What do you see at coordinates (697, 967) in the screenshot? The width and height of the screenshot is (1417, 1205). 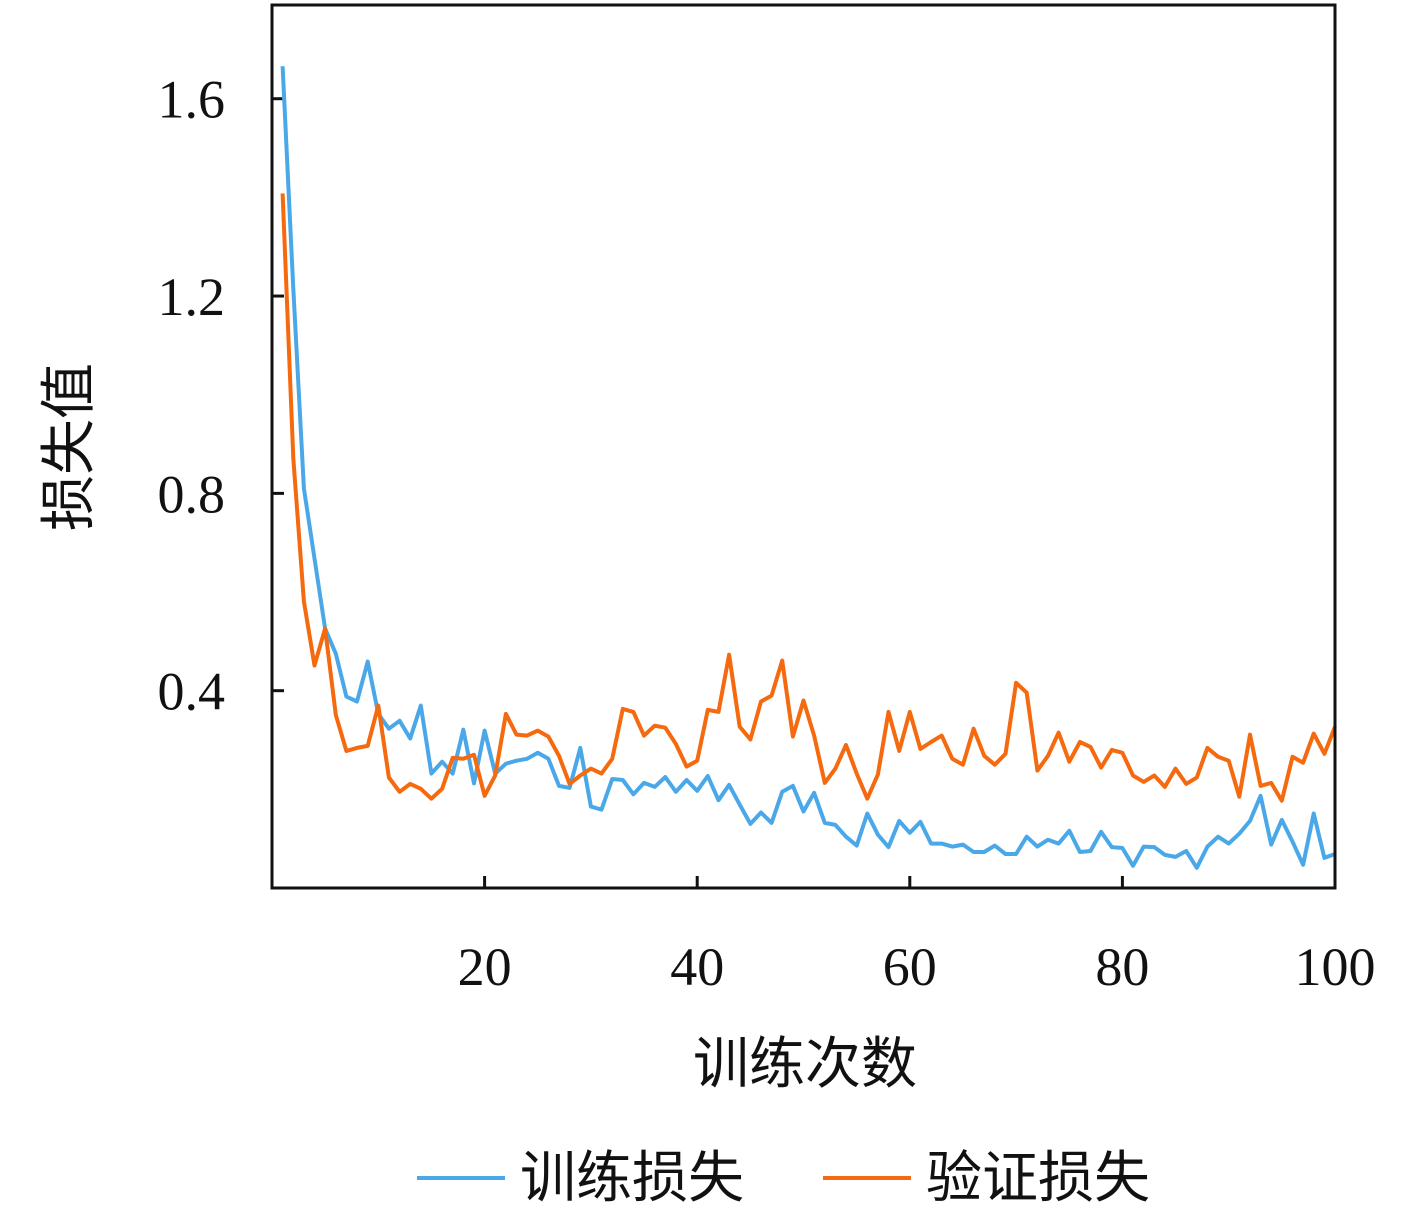 I see `x-tick-label: 40` at bounding box center [697, 967].